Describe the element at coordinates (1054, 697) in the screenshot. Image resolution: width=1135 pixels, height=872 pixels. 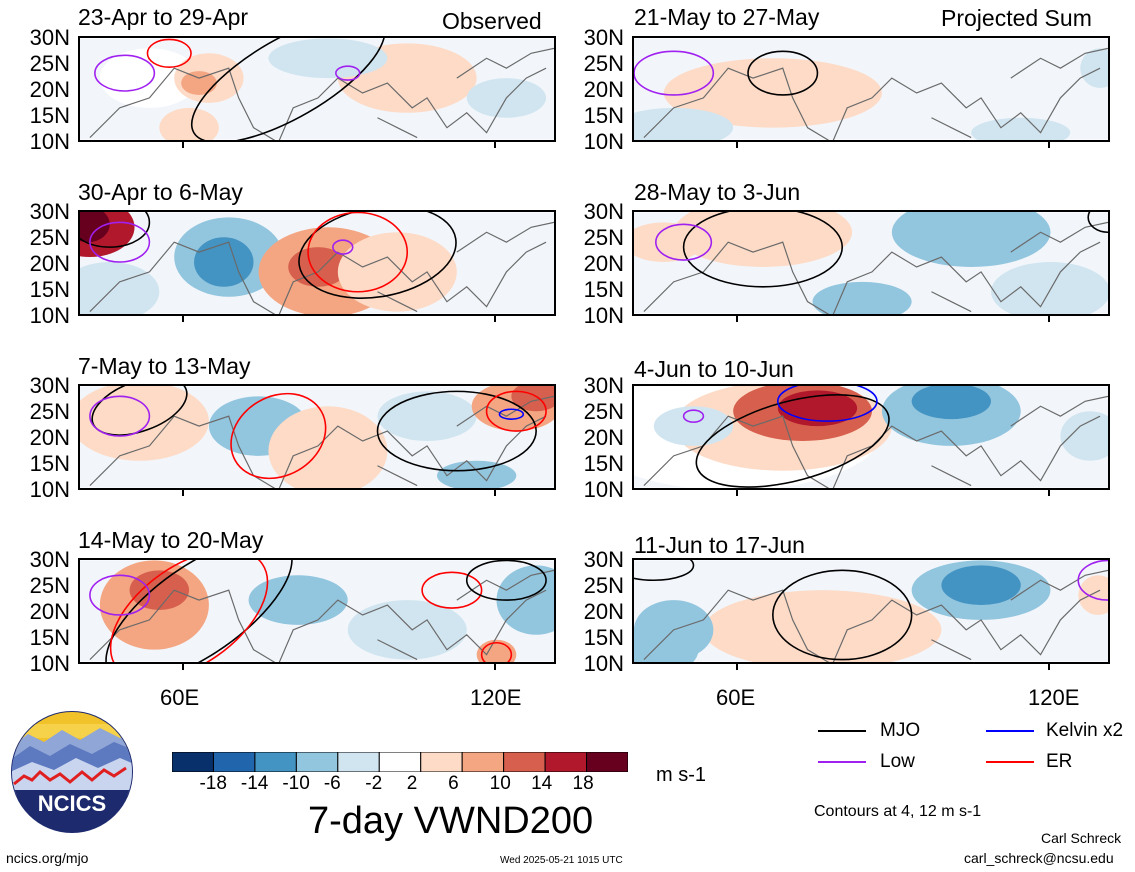
I see `lon-label-120e: 120E` at that location.